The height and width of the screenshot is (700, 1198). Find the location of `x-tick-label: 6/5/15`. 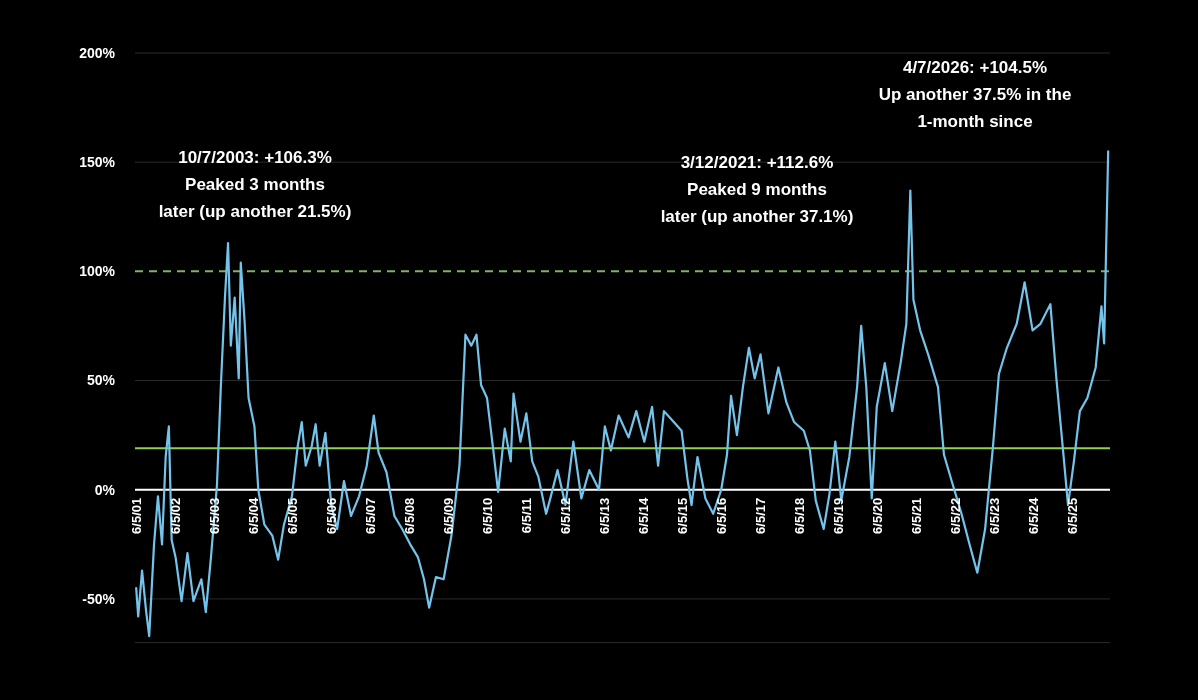

x-tick-label: 6/5/15 is located at coordinates (682, 515).